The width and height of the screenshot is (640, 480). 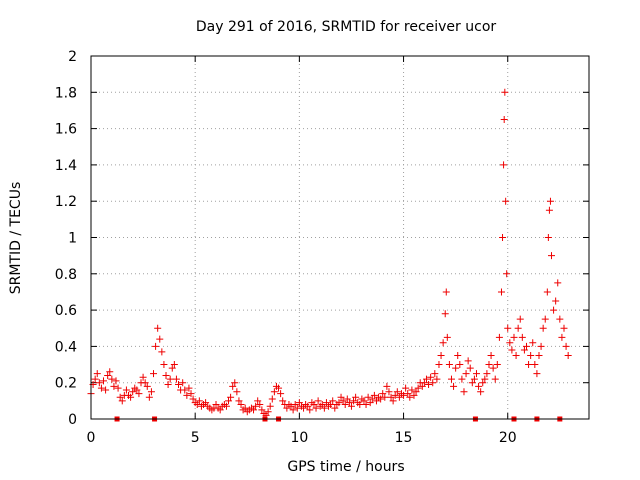 What do you see at coordinates (66, 311) in the screenshot?
I see `y-tick-label: 0.6` at bounding box center [66, 311].